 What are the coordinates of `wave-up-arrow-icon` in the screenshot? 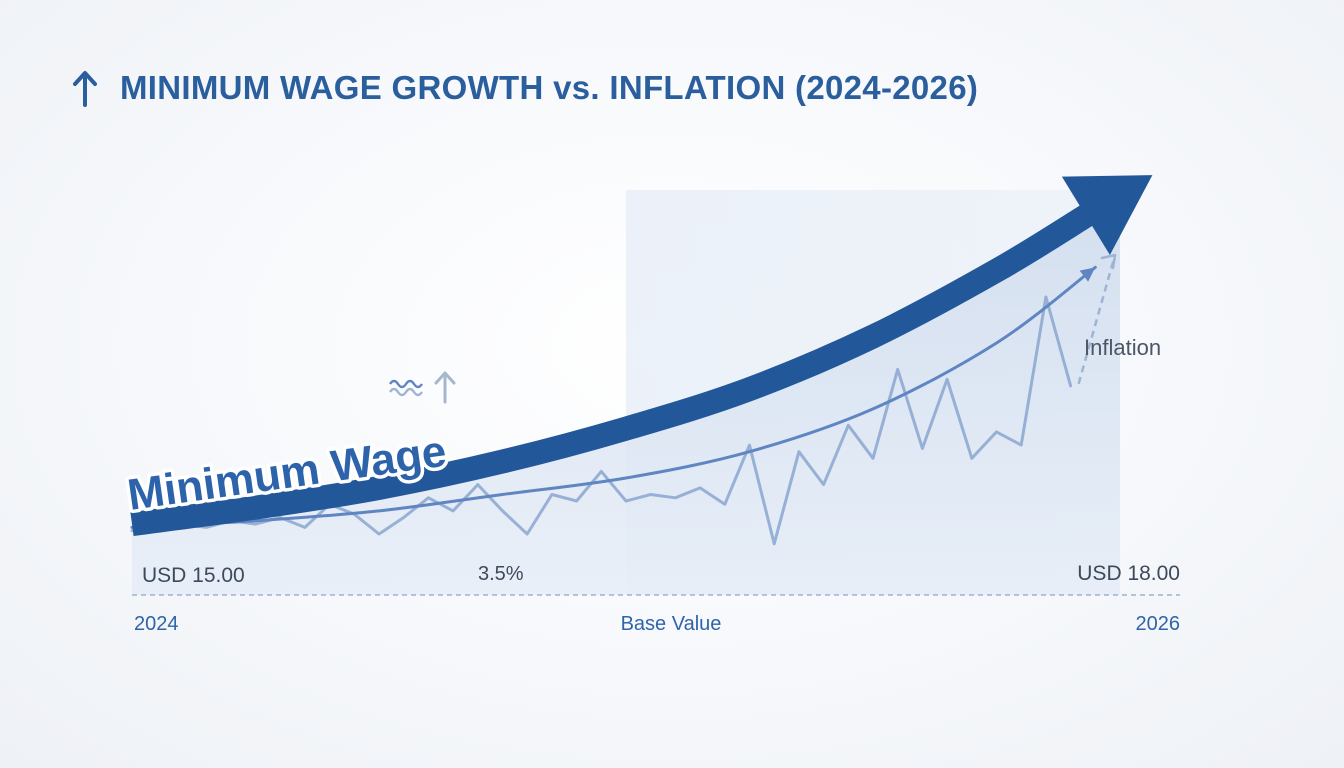 It's located at (422, 387).